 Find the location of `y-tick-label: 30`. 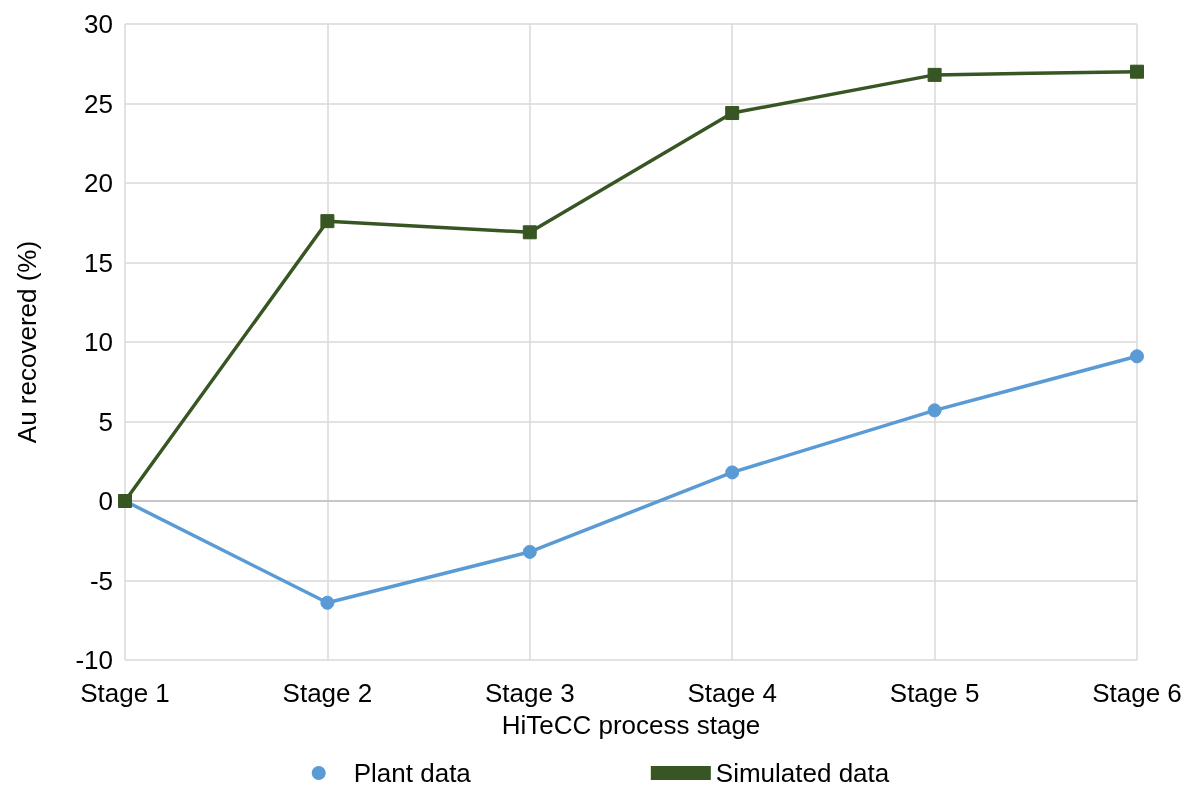

y-tick-label: 30 is located at coordinates (98, 24).